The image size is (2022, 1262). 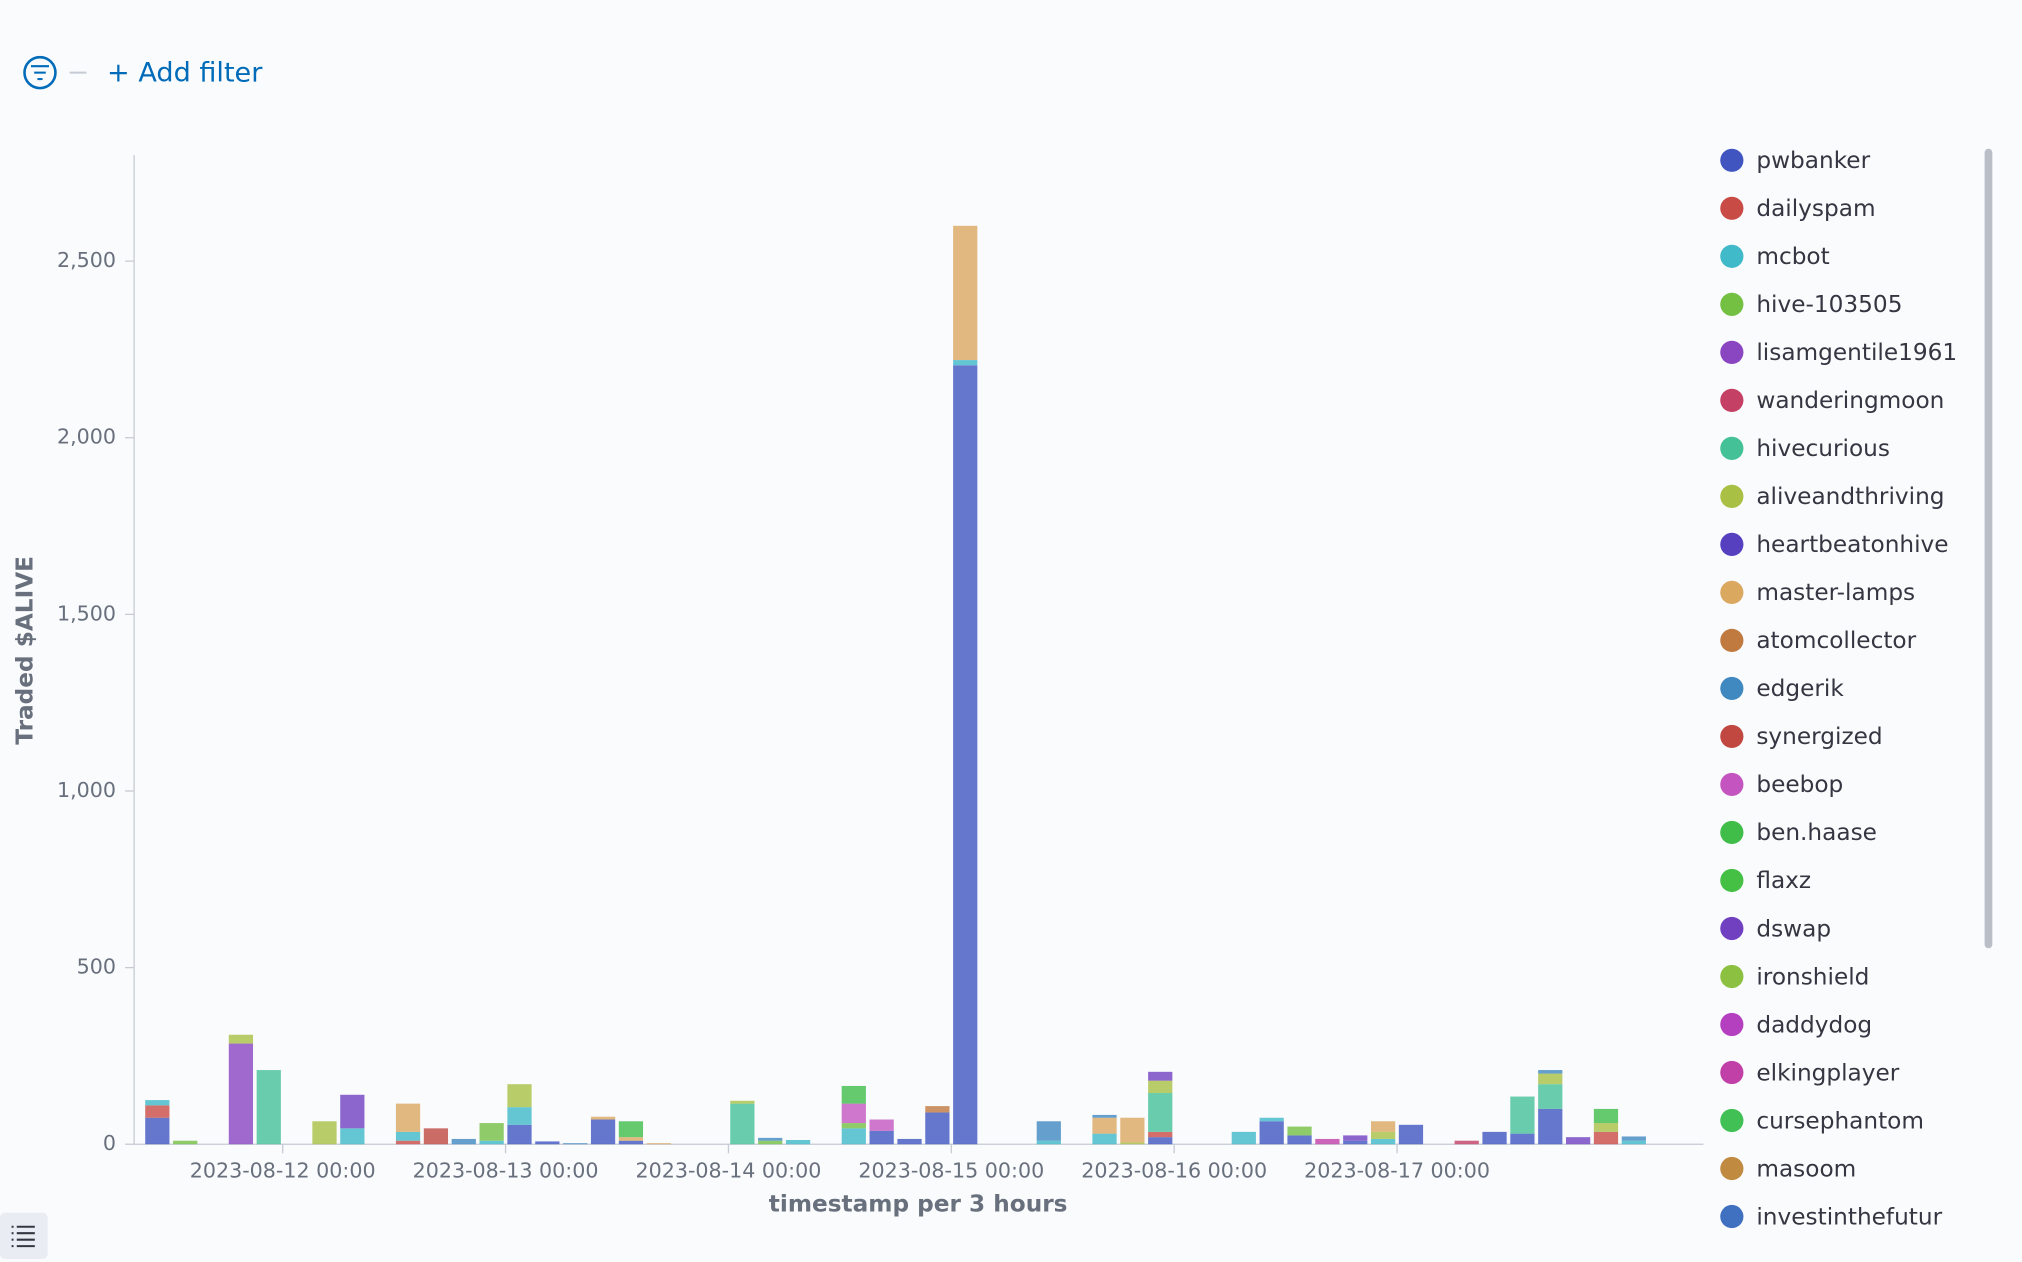 What do you see at coordinates (40, 72) in the screenshot?
I see `filter-menu-icon` at bounding box center [40, 72].